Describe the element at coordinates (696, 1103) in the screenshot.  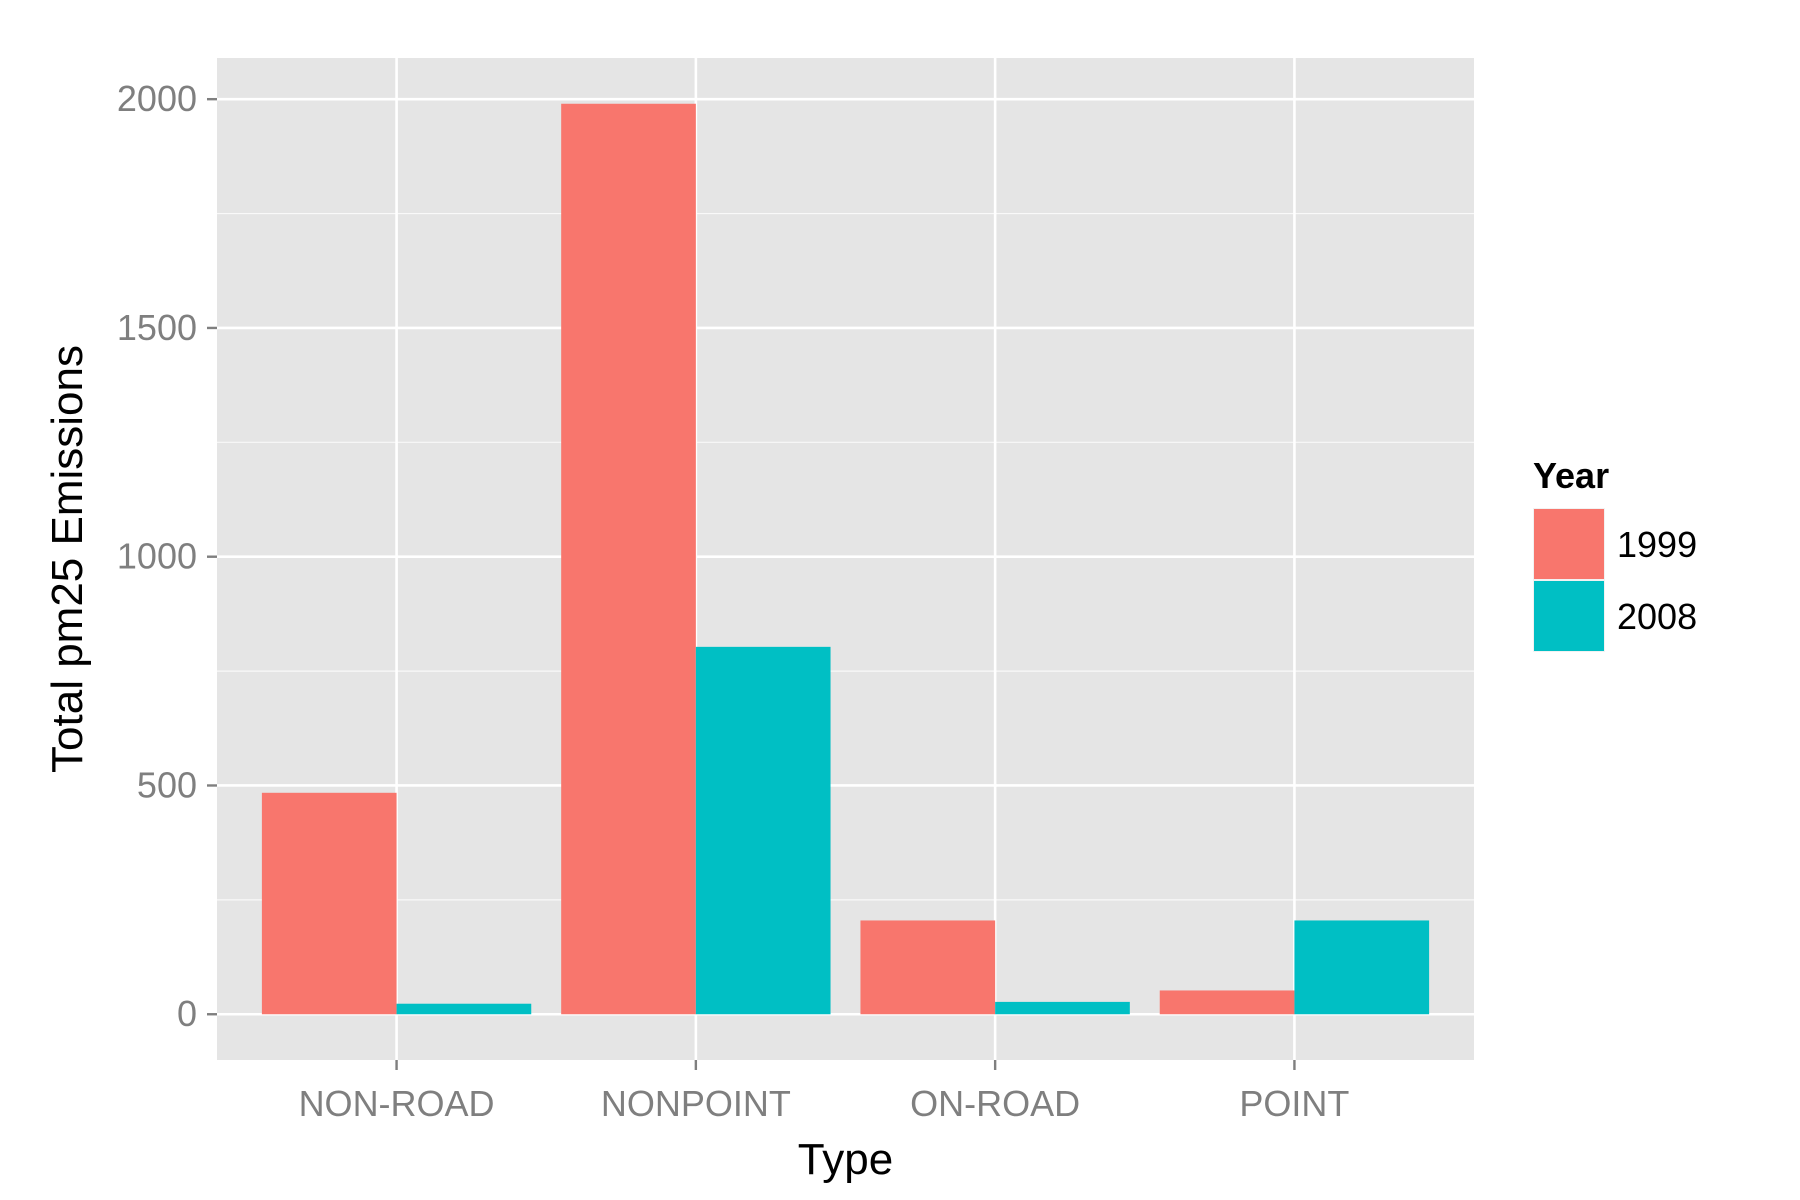
I see `x-tick-label: NONPOINT` at that location.